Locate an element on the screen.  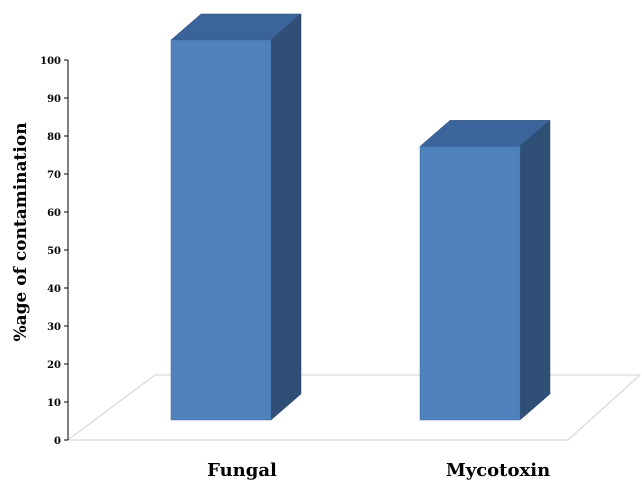
y-tick-label: 50 is located at coordinates (54, 251).